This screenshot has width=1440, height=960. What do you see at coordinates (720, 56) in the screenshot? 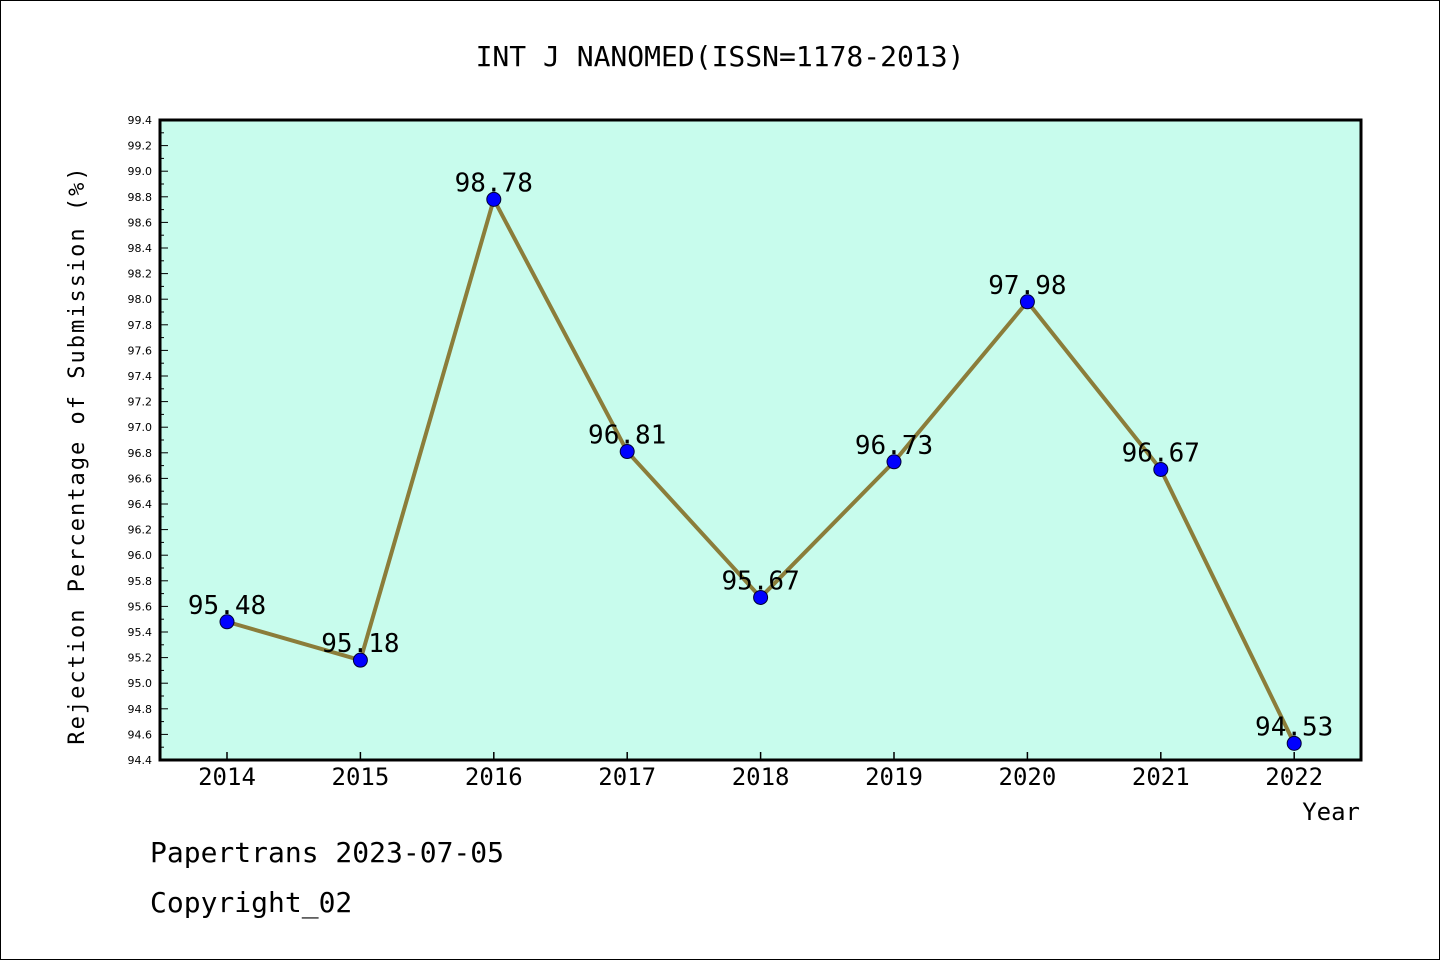
I see `chart-title: INT J NANOMED(ISSN=1178-2013)` at bounding box center [720, 56].